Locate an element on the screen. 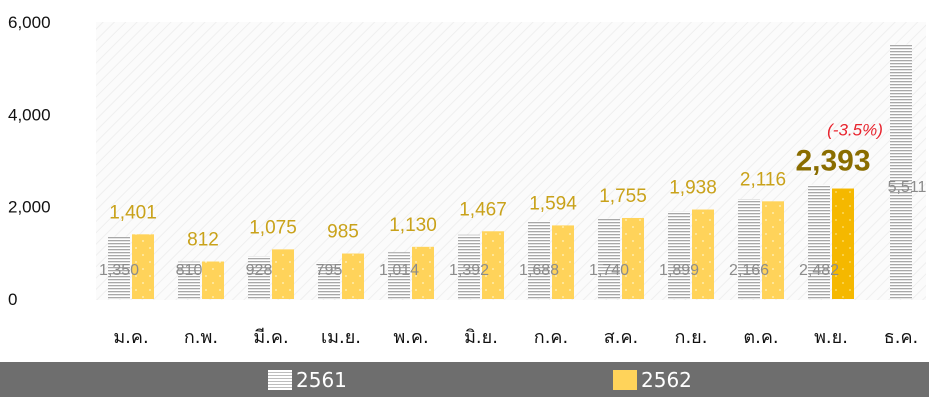 This screenshot has width=929, height=397. value-label-2561: 928 is located at coordinates (259, 270).